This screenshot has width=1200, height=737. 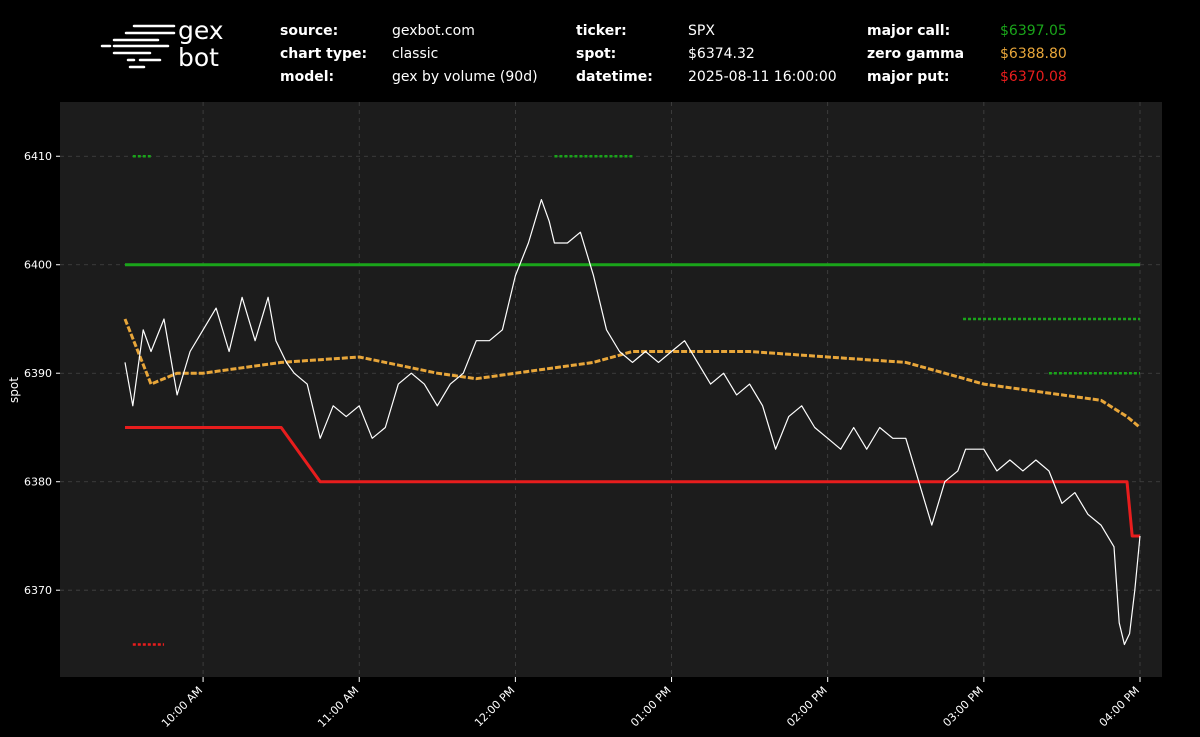 I want to click on major-call-label: major call:, so click(x=909, y=31).